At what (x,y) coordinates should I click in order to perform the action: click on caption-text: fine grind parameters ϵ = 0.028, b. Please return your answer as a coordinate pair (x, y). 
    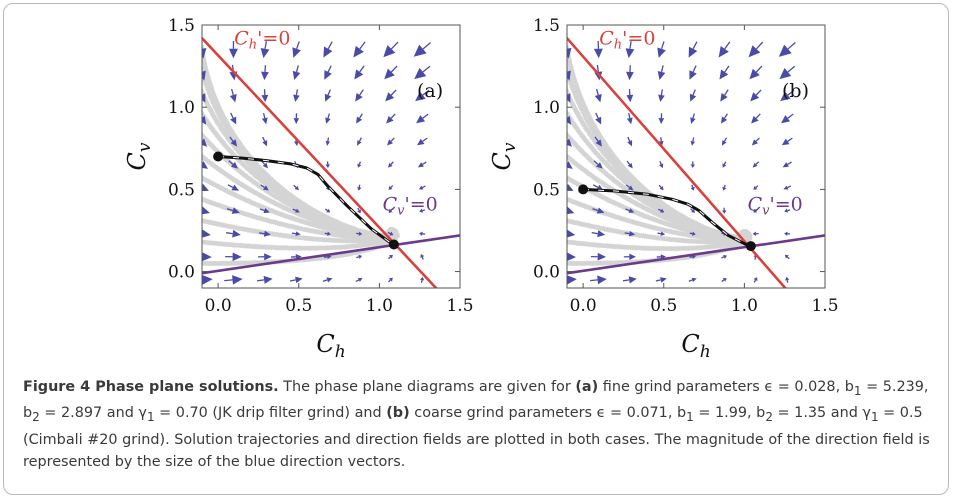
    Looking at the image, I should click on (726, 387).